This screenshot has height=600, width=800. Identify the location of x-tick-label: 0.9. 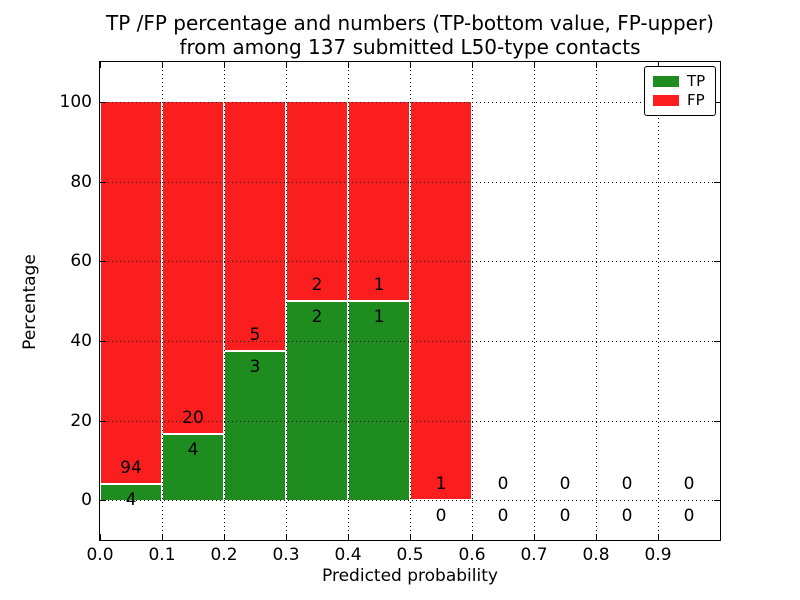
(658, 555).